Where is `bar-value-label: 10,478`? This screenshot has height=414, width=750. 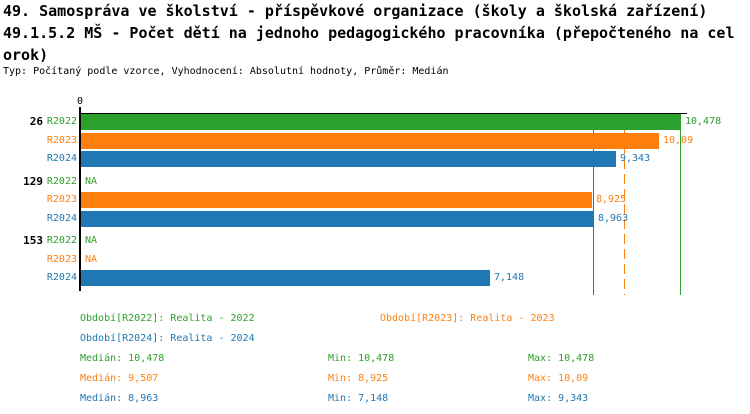
bar-value-label: 10,478 is located at coordinates (703, 121).